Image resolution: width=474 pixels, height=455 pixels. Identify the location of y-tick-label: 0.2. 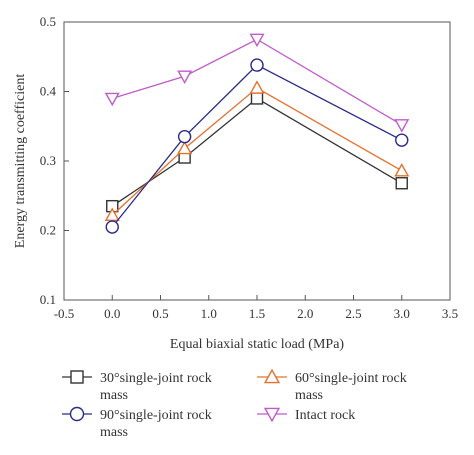
(48, 230).